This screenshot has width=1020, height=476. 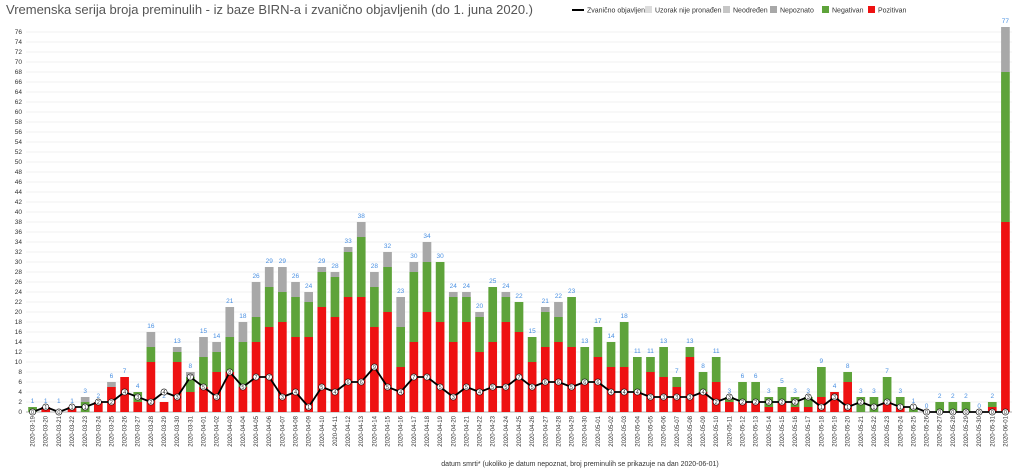 I want to click on x-tick-label: 2020-04-07, so click(x=283, y=430).